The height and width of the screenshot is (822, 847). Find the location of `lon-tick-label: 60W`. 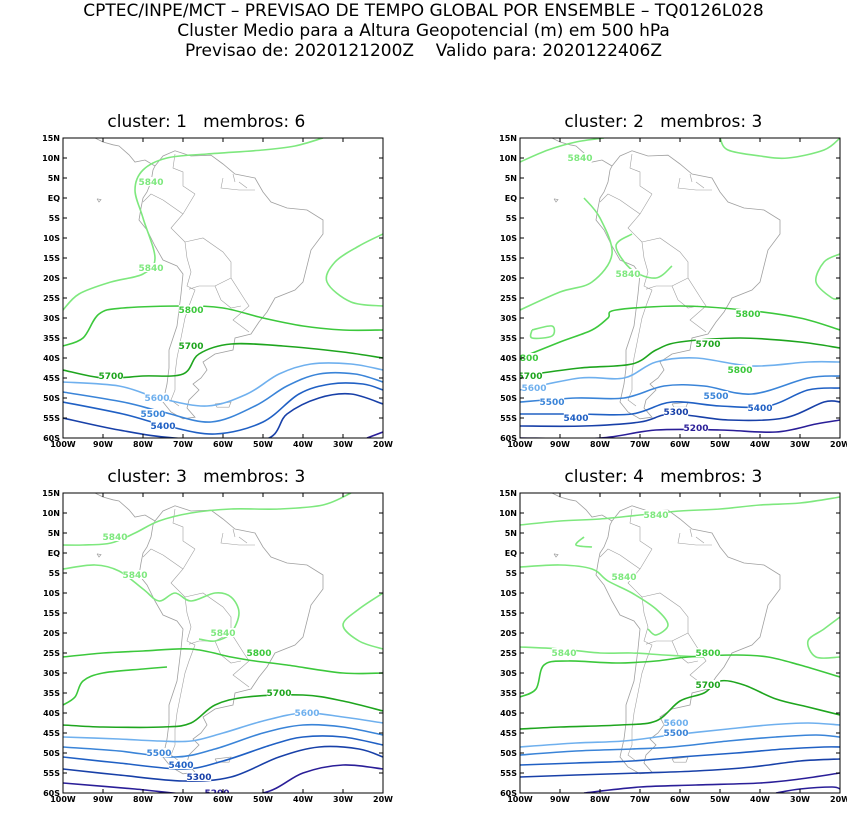

lon-tick-label: 60W is located at coordinates (680, 444).